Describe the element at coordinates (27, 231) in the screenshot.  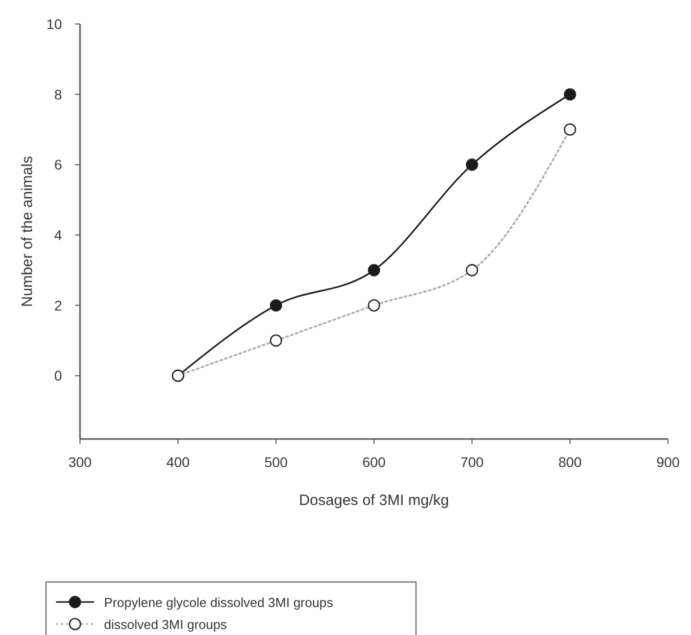
I see `y-axis-title: Number of the animals` at that location.